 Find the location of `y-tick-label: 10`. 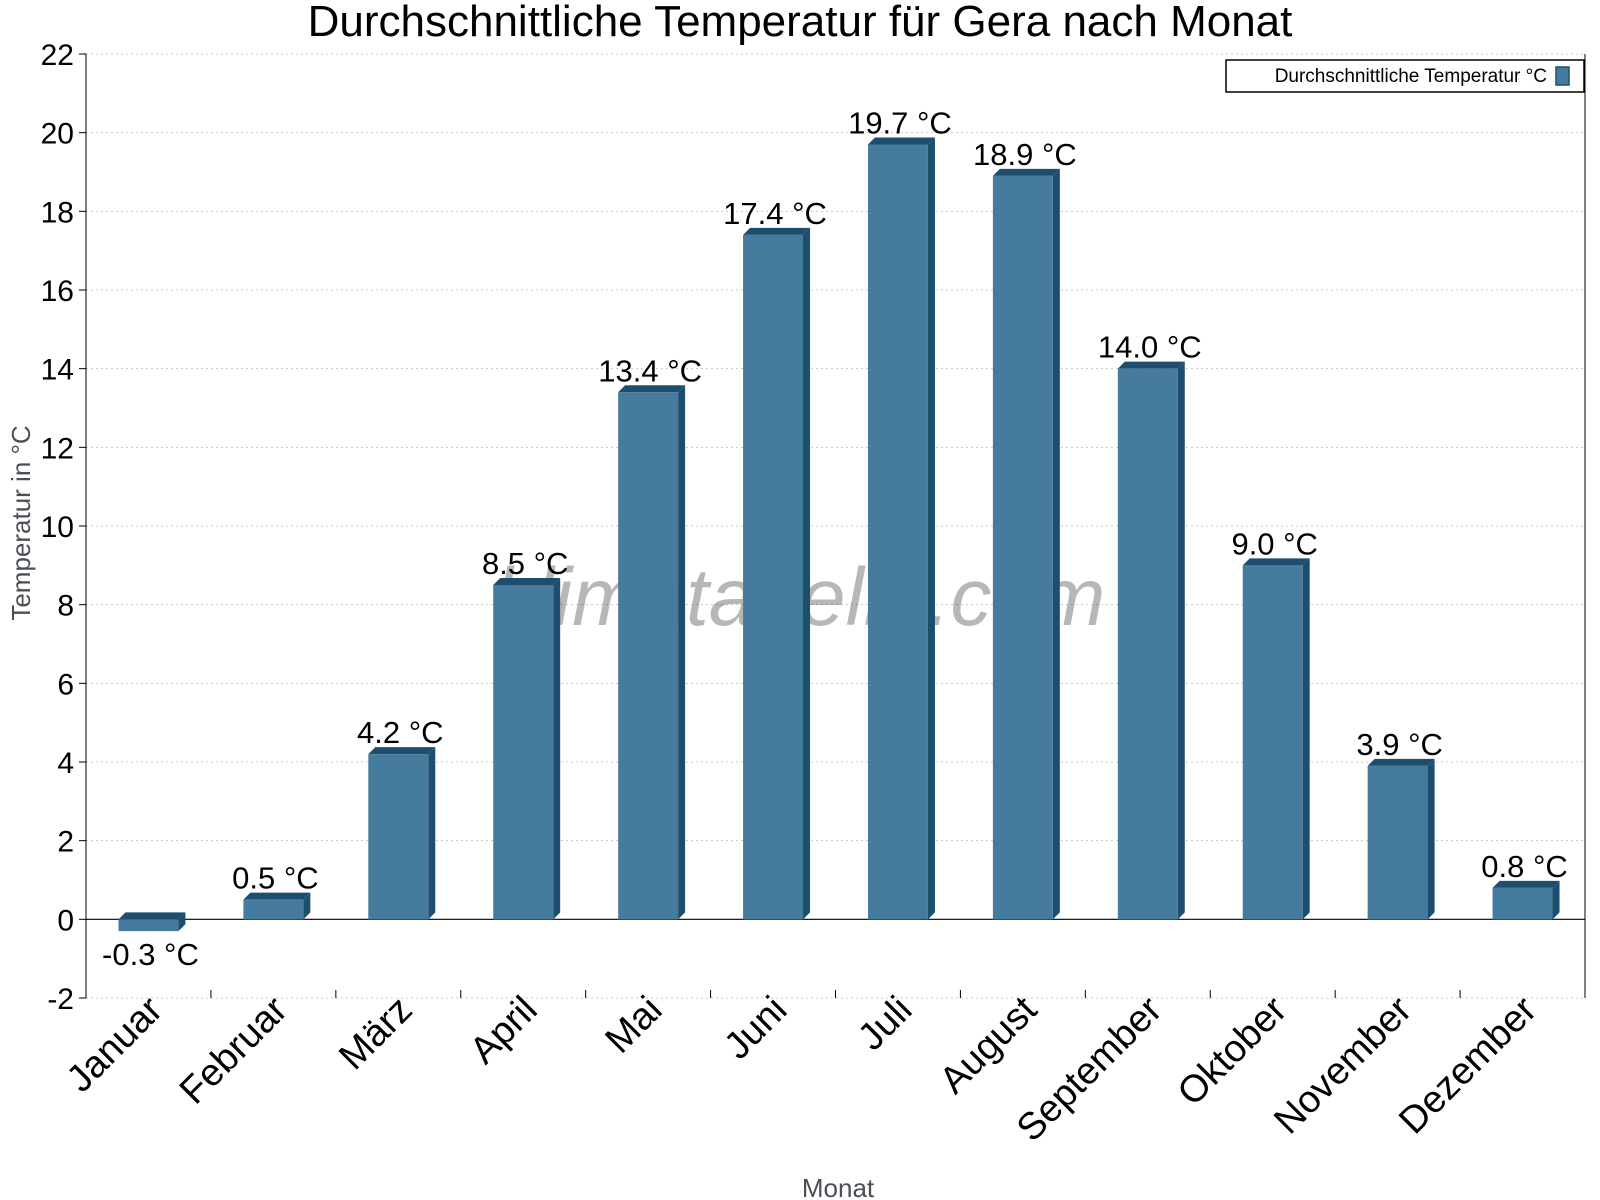

y-tick-label: 10 is located at coordinates (57, 527).